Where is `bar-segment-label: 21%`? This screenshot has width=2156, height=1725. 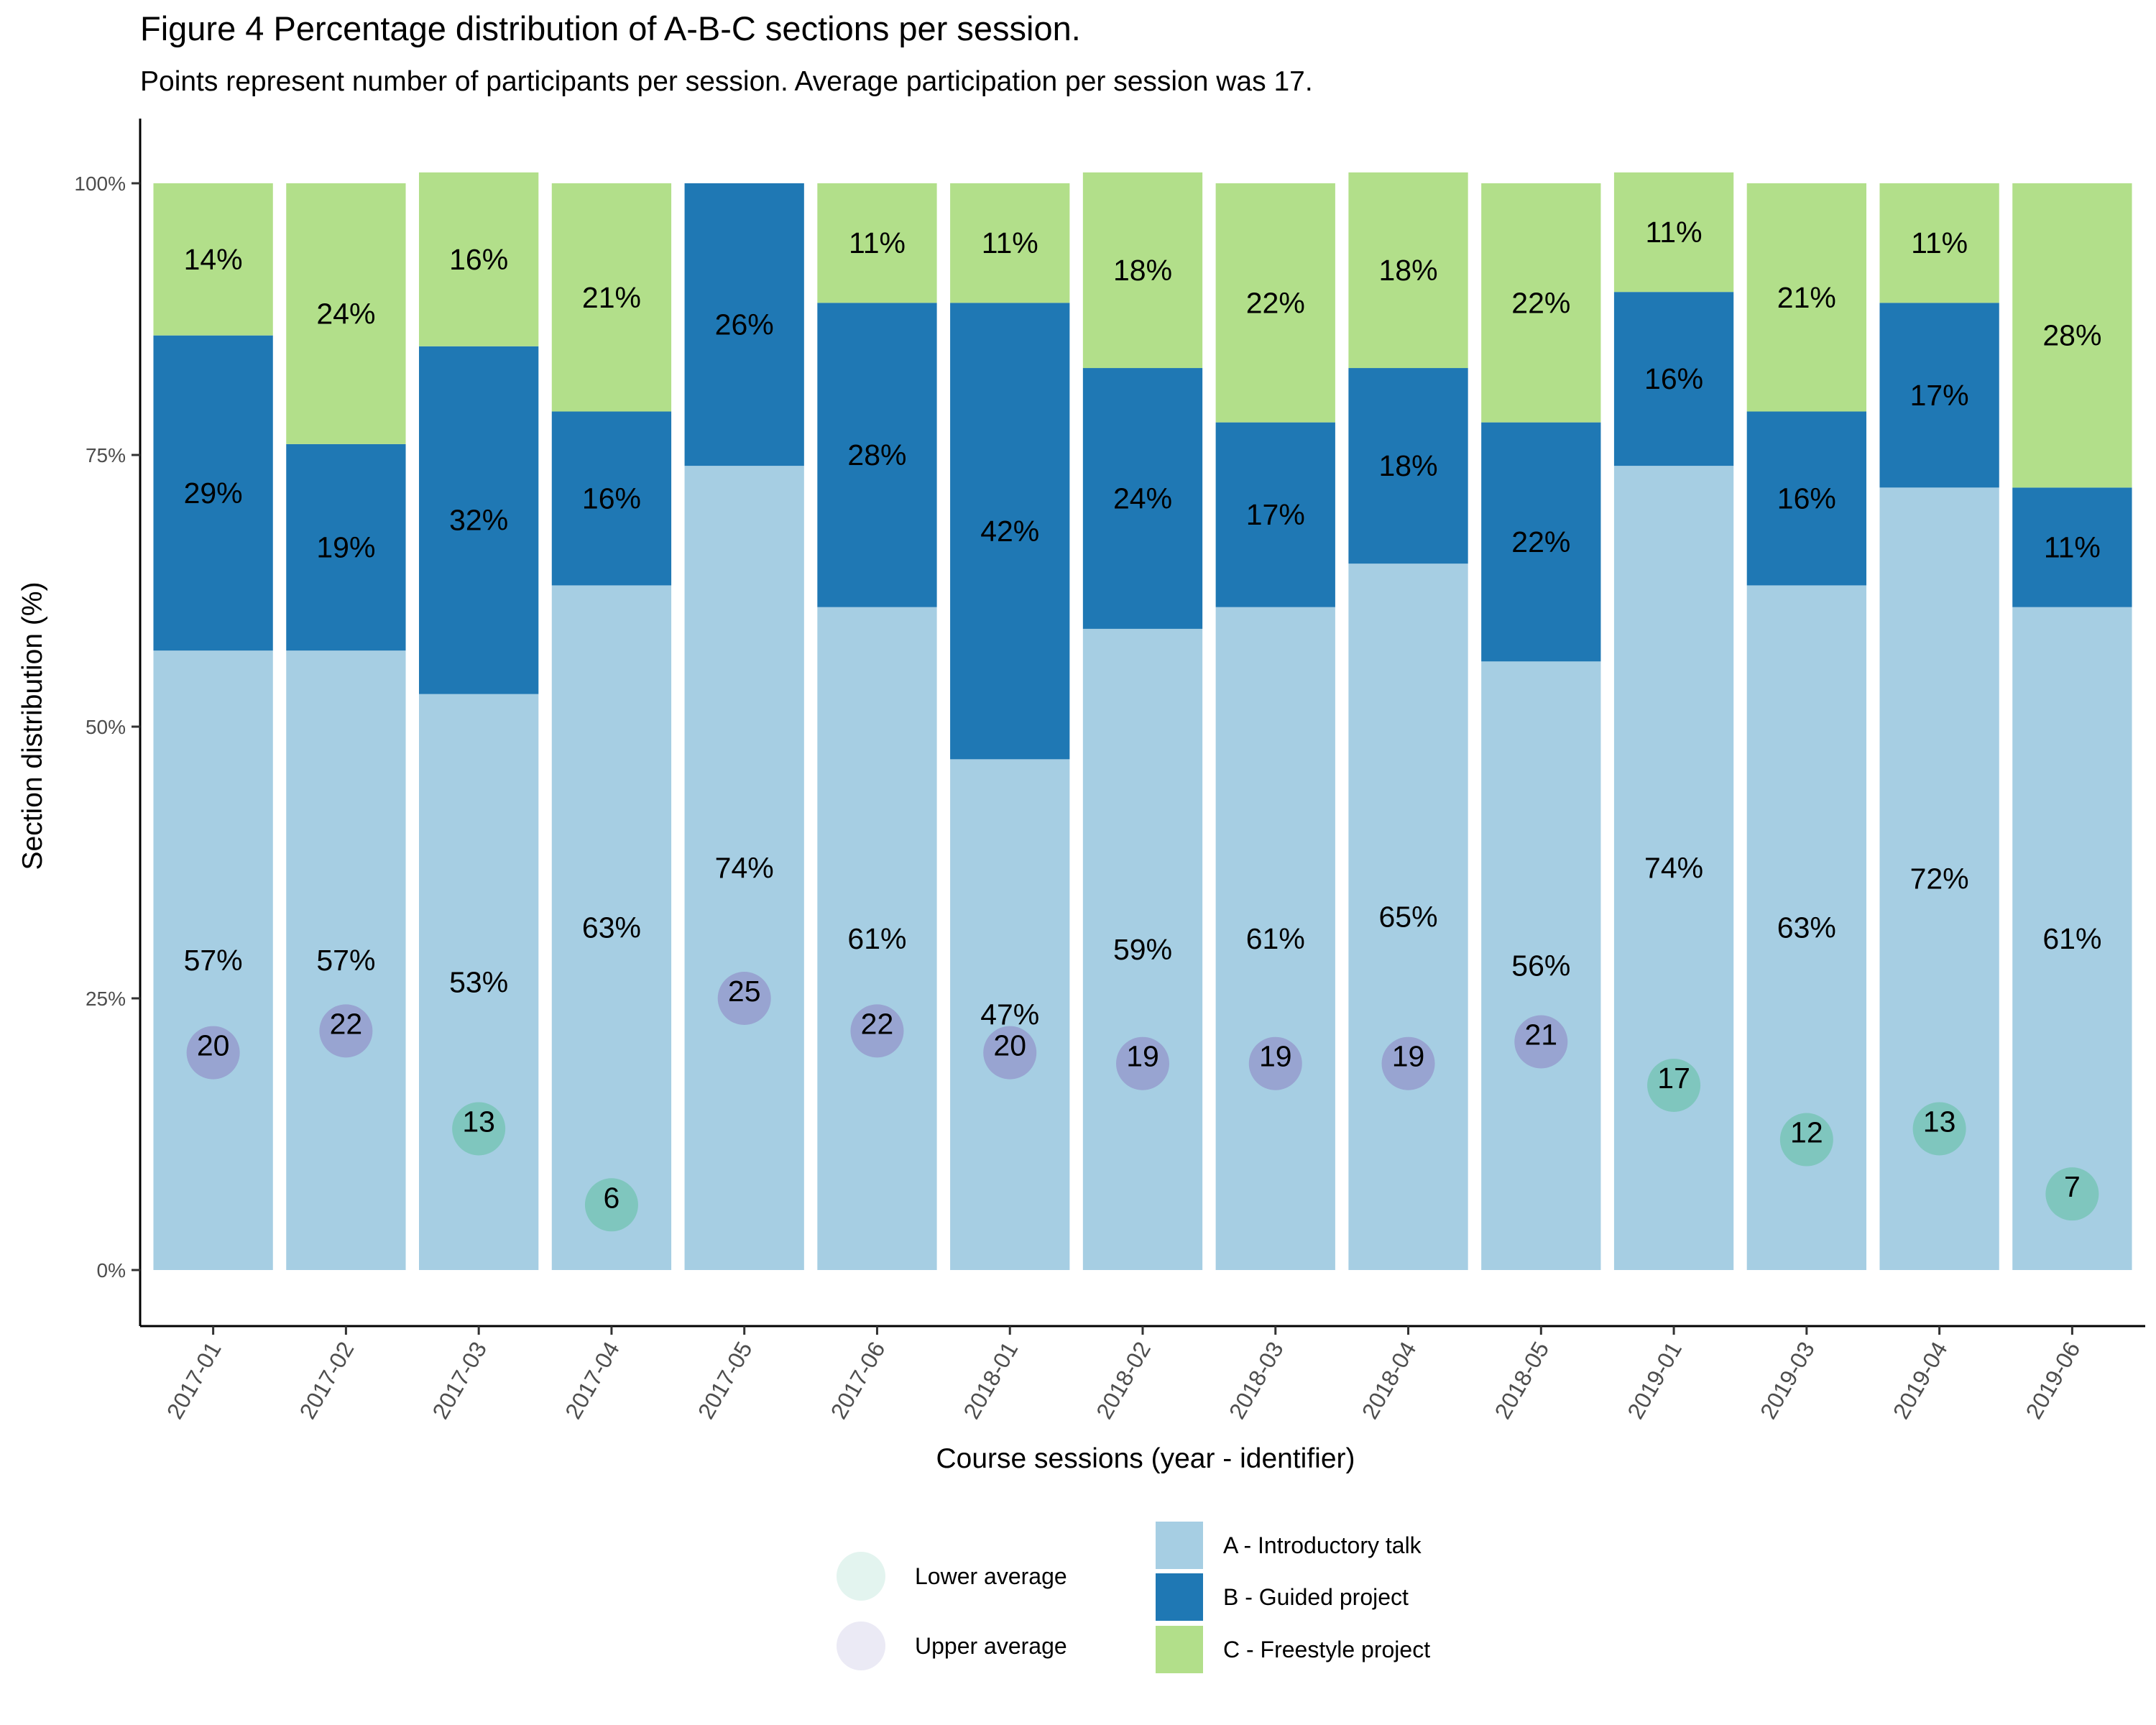 bar-segment-label: 21% is located at coordinates (611, 297).